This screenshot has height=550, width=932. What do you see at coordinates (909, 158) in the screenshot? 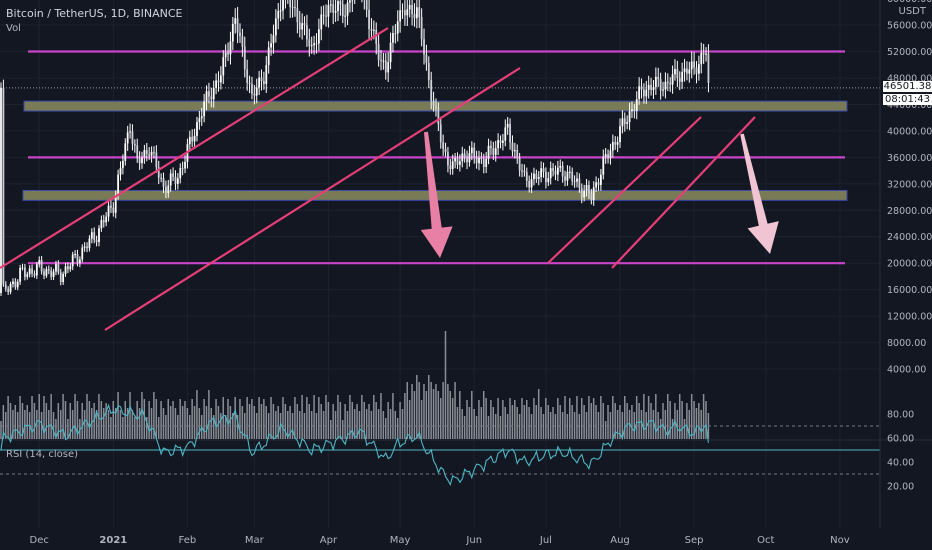
I see `y-tick-label: 36000.00` at bounding box center [909, 158].